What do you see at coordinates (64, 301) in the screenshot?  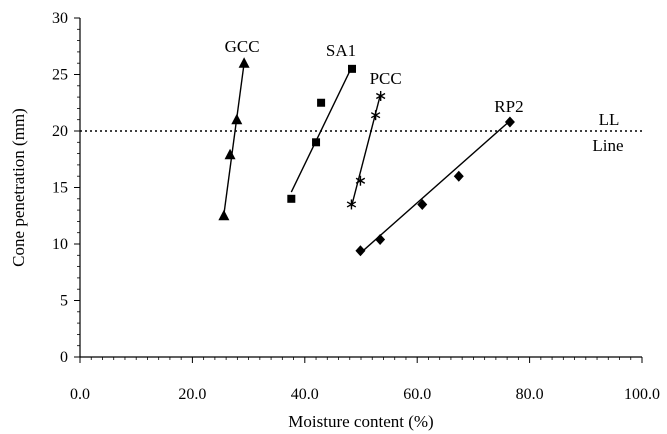 I see `y-tick-label: 5` at bounding box center [64, 301].